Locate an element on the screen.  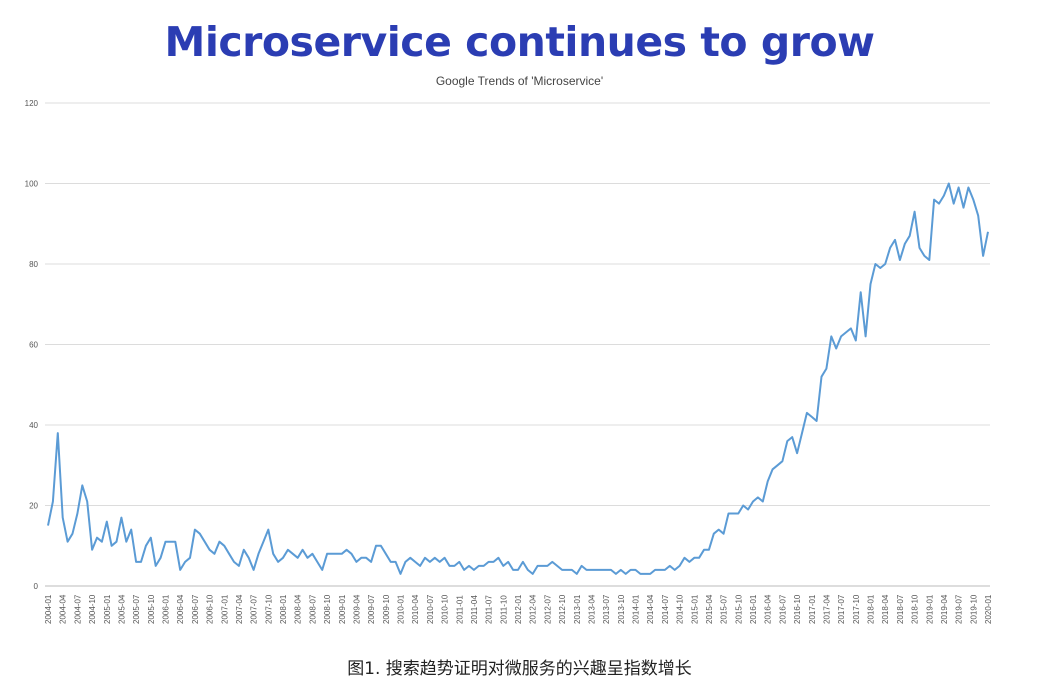
x-tick-label: 2008-04 is located at coordinates (298, 609).